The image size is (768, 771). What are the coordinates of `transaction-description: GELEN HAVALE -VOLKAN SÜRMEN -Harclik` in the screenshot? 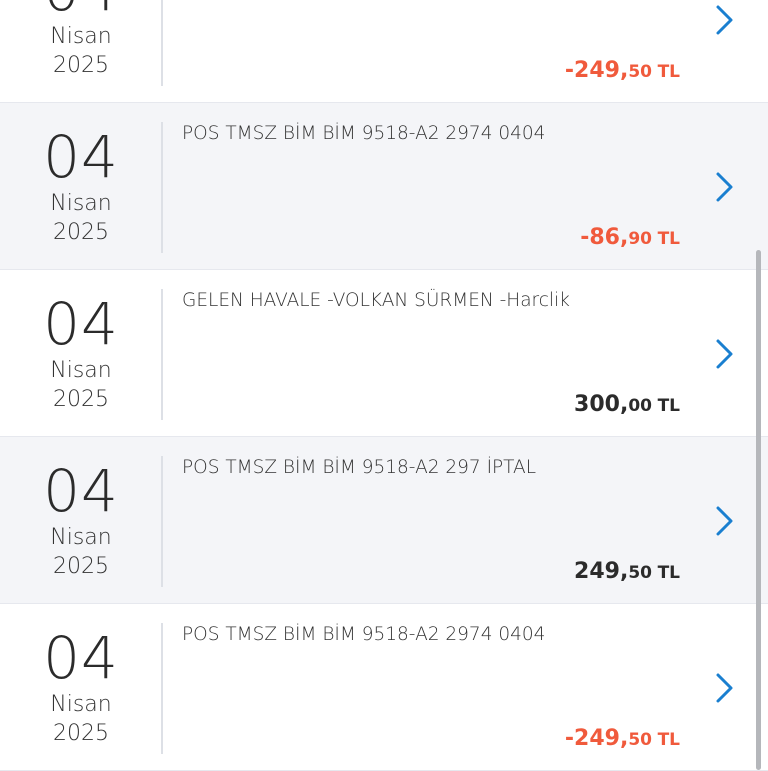 It's located at (376, 300).